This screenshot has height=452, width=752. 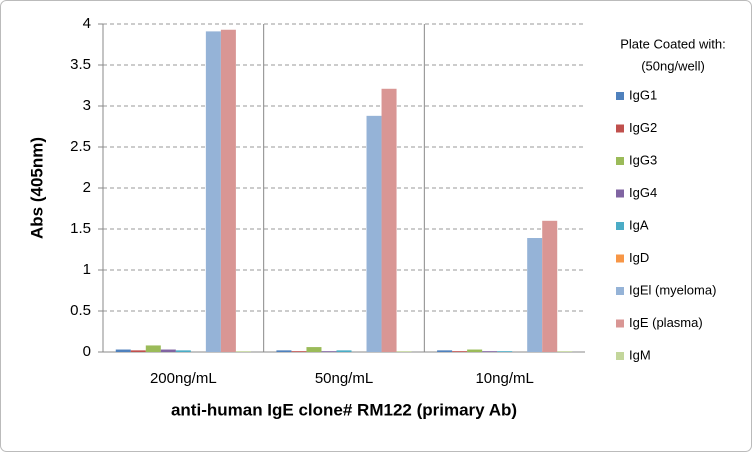 I want to click on x-tick-label: 10ng/mL, so click(x=504, y=378).